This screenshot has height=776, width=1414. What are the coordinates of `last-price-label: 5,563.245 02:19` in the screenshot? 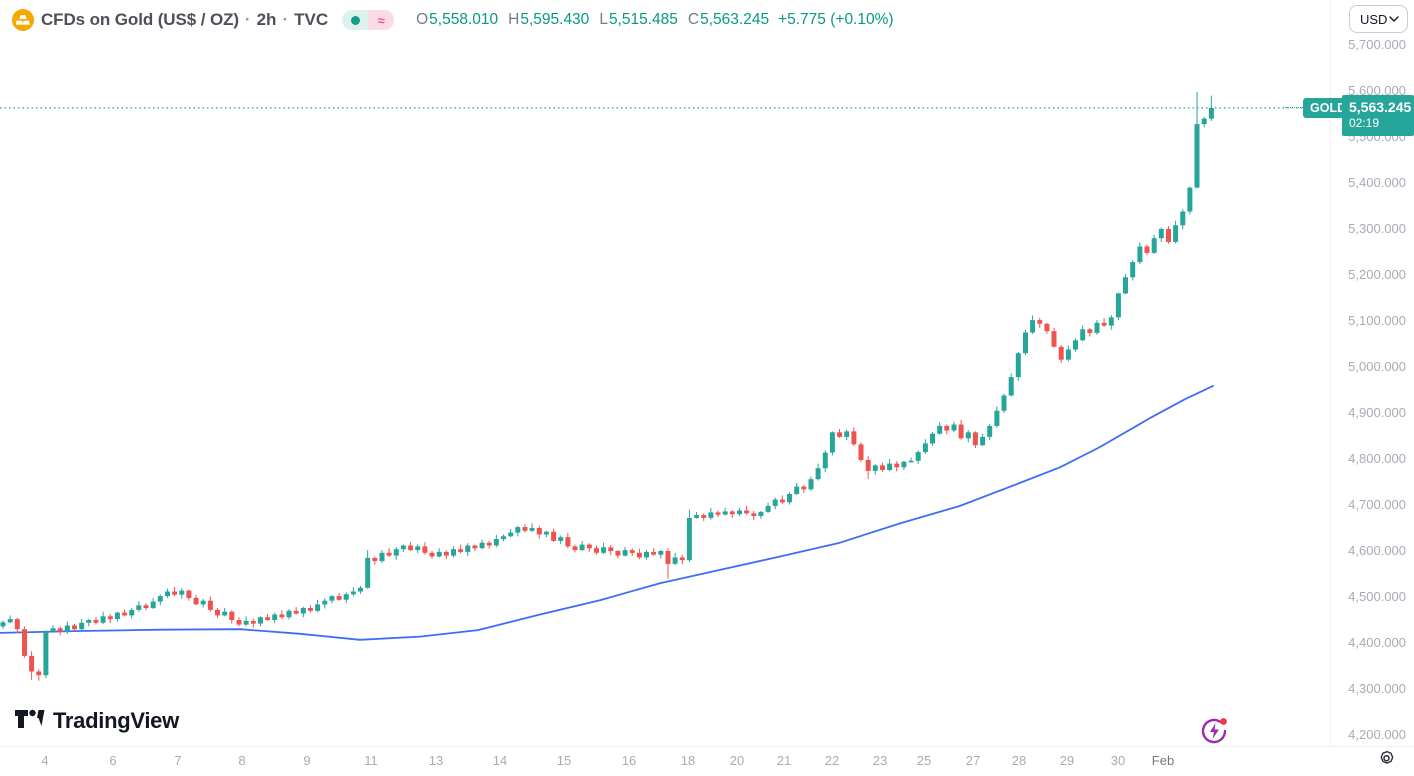 It's located at (1378, 115).